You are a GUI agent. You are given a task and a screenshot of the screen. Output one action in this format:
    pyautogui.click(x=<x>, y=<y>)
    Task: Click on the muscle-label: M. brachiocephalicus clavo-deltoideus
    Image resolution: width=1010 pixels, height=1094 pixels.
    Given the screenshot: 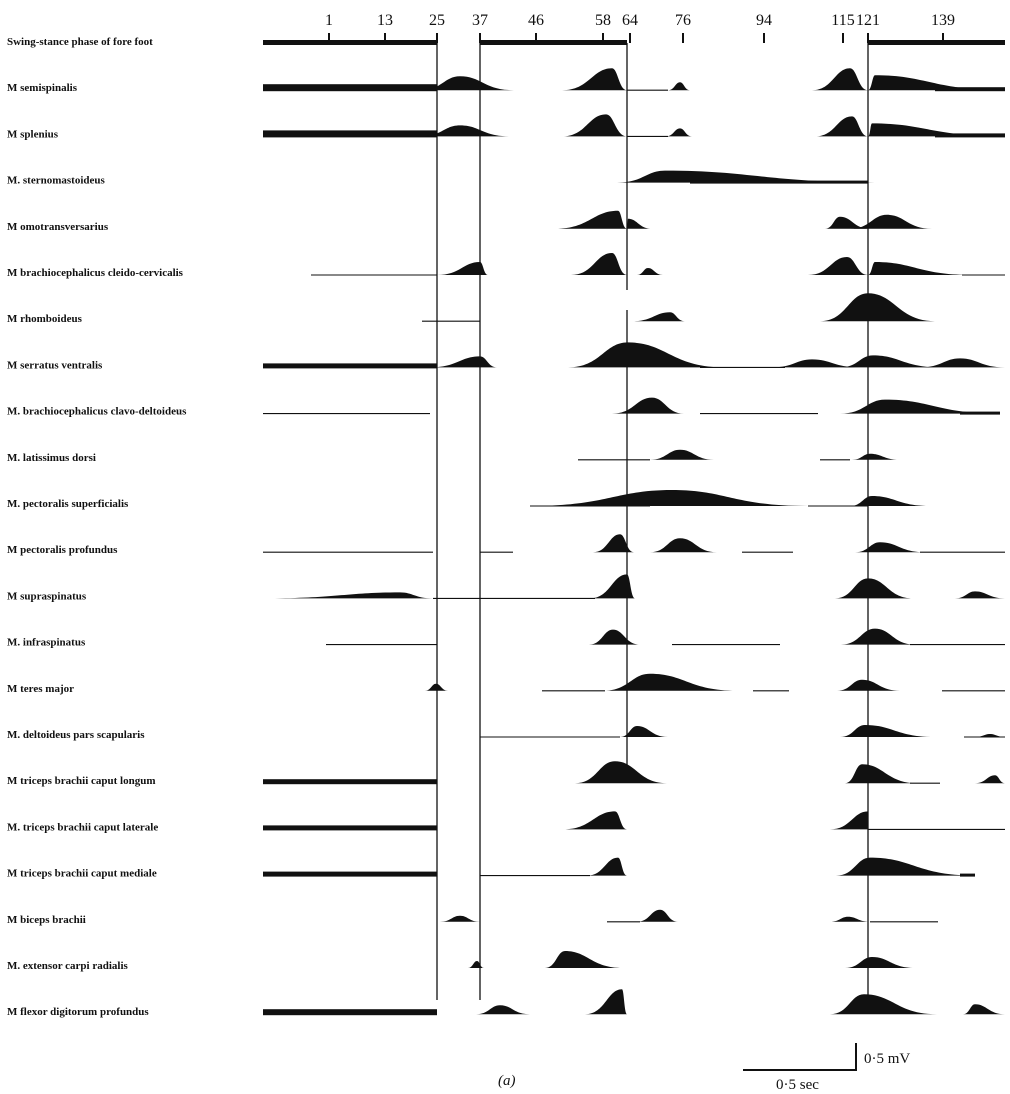 What is the action you would take?
    pyautogui.click(x=97, y=412)
    